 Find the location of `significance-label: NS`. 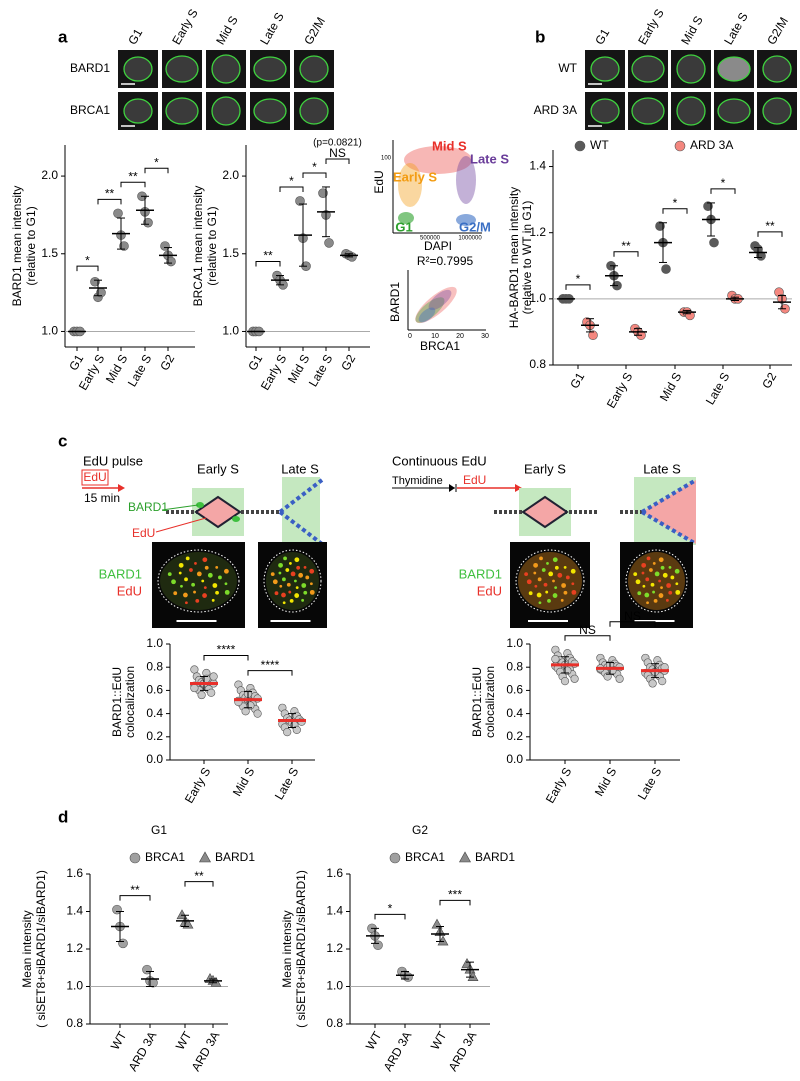

significance-label: NS is located at coordinates (632, 616).